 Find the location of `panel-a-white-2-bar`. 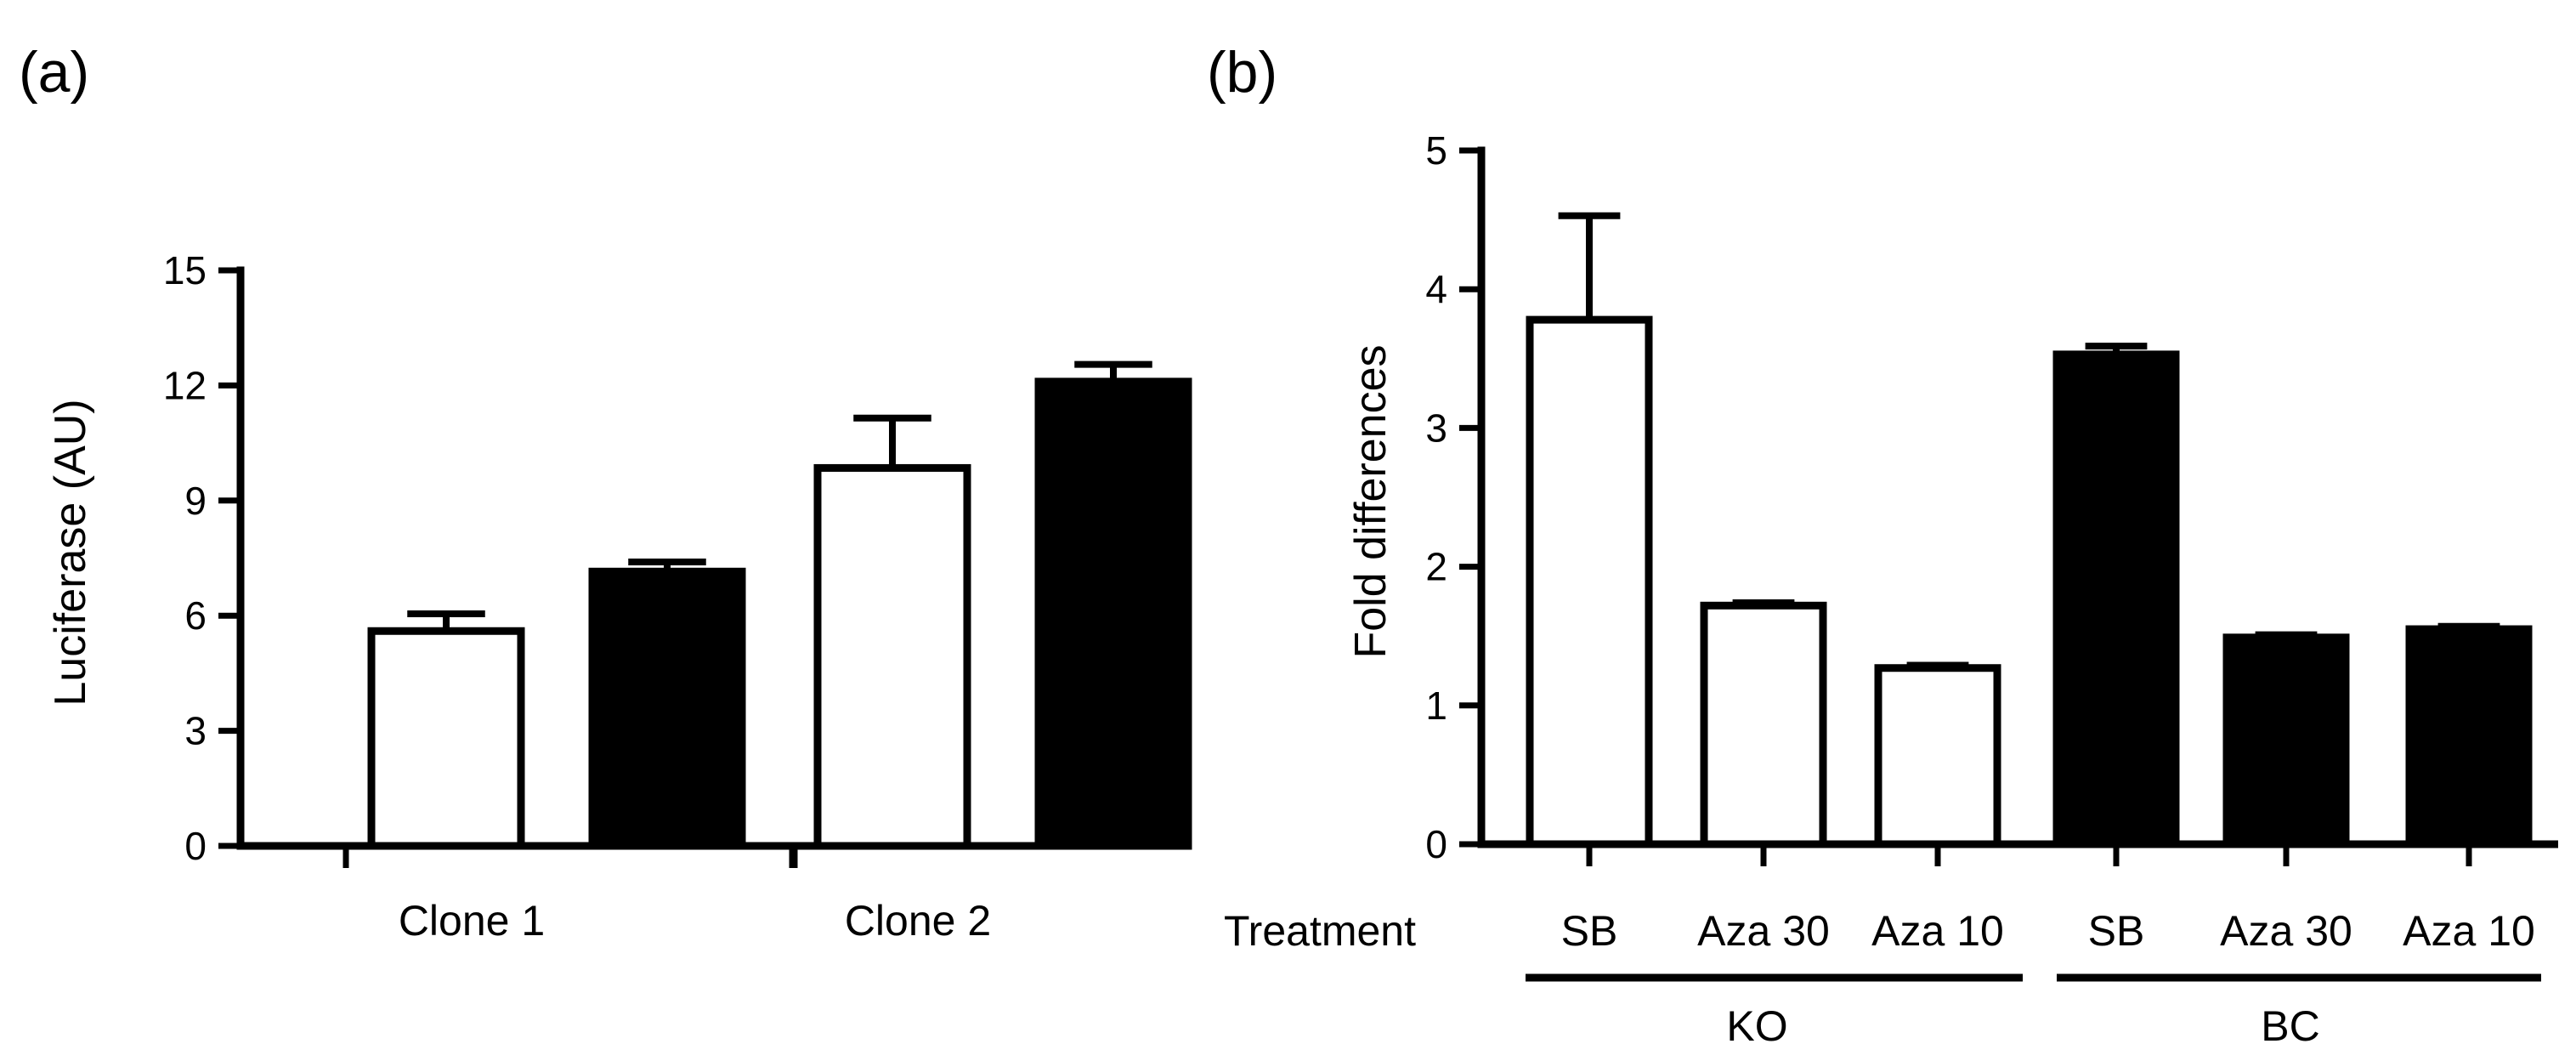

panel-a-white-2-bar is located at coordinates (892, 656).